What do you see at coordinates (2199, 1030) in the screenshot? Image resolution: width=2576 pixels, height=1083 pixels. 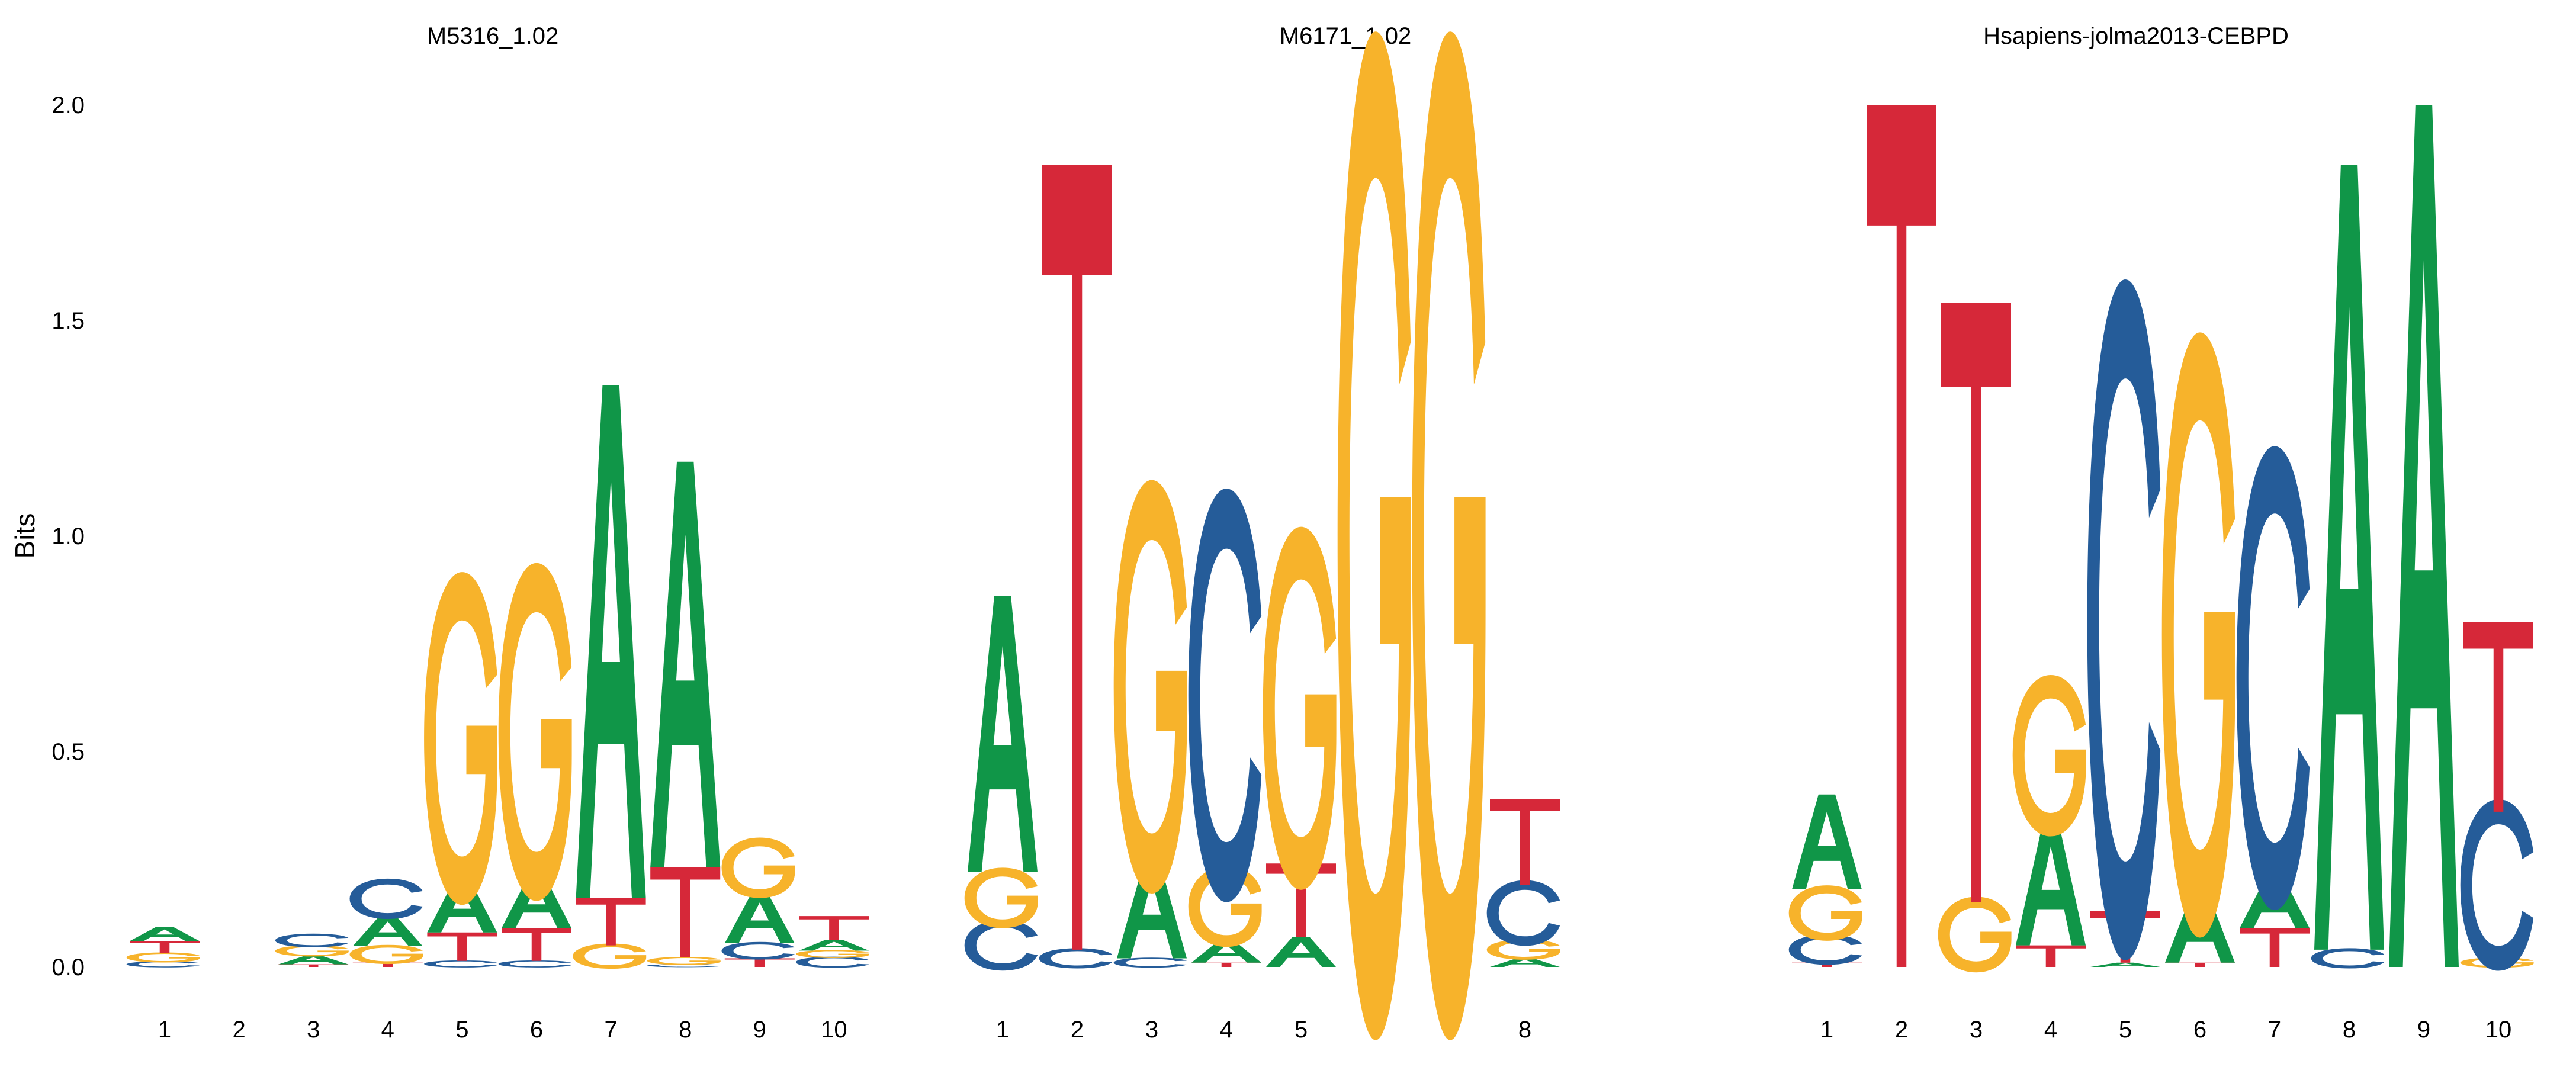 I see `x-tick-label: 6` at bounding box center [2199, 1030].